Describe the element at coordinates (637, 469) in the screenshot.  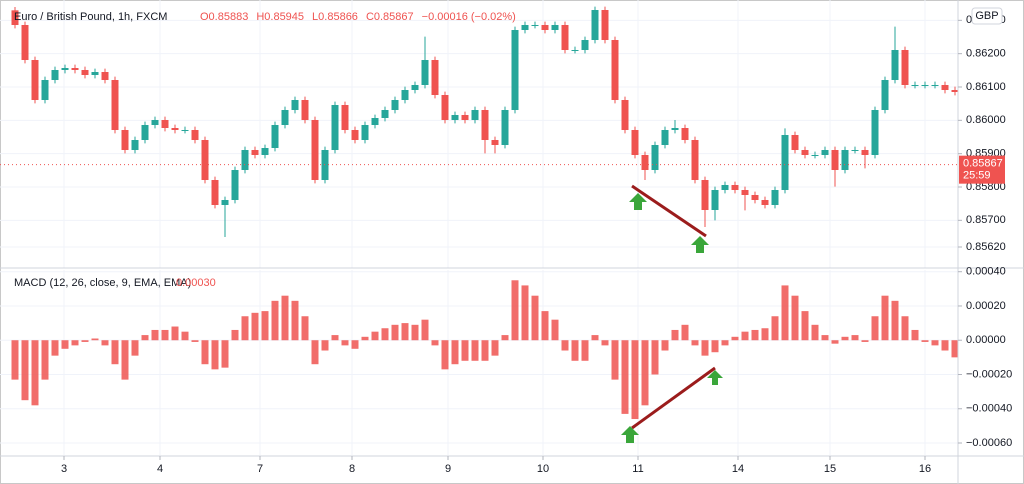
I see `x-tick-label: 11` at that location.